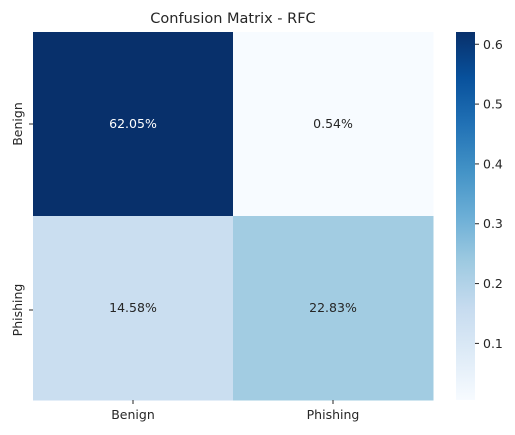 The height and width of the screenshot is (435, 515). What do you see at coordinates (17, 310) in the screenshot?
I see `y-tick-label-phishing: Phishing` at bounding box center [17, 310].